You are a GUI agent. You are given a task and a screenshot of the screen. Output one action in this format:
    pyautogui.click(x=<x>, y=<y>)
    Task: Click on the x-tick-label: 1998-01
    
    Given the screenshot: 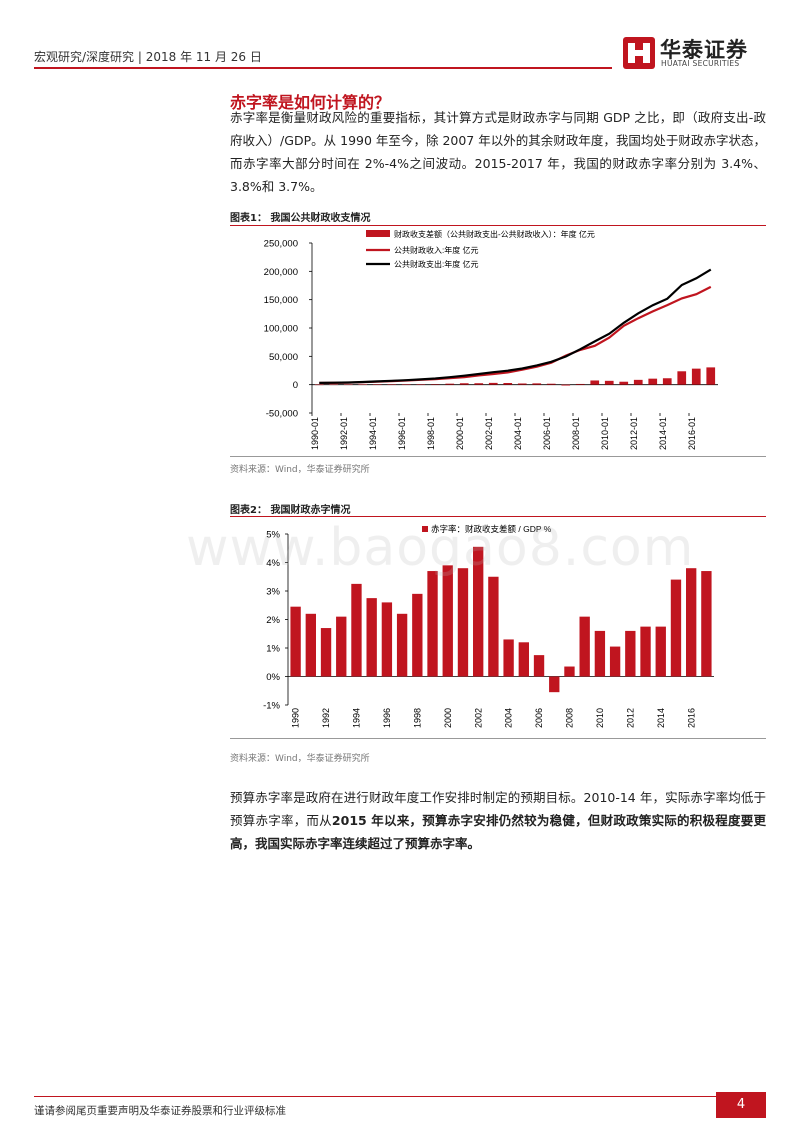 What is the action you would take?
    pyautogui.click(x=431, y=433)
    